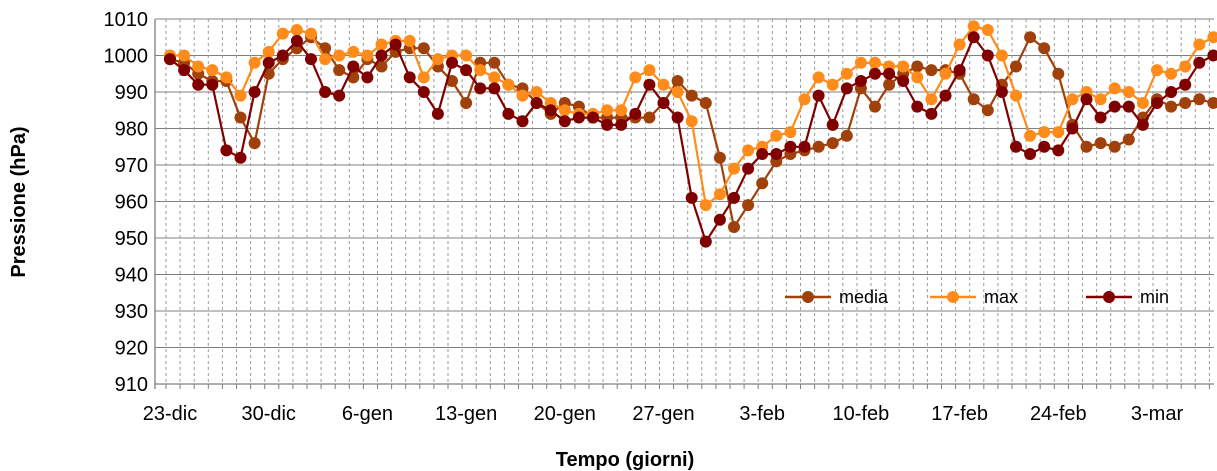 The height and width of the screenshot is (471, 1217). What do you see at coordinates (1109, 297) in the screenshot?
I see `legend-marker-min` at bounding box center [1109, 297].